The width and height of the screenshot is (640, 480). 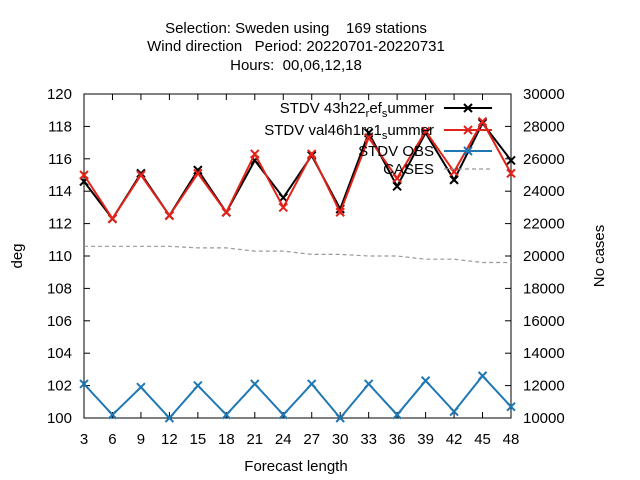 What do you see at coordinates (425, 439) in the screenshot?
I see `x-tick-label: 39` at bounding box center [425, 439].